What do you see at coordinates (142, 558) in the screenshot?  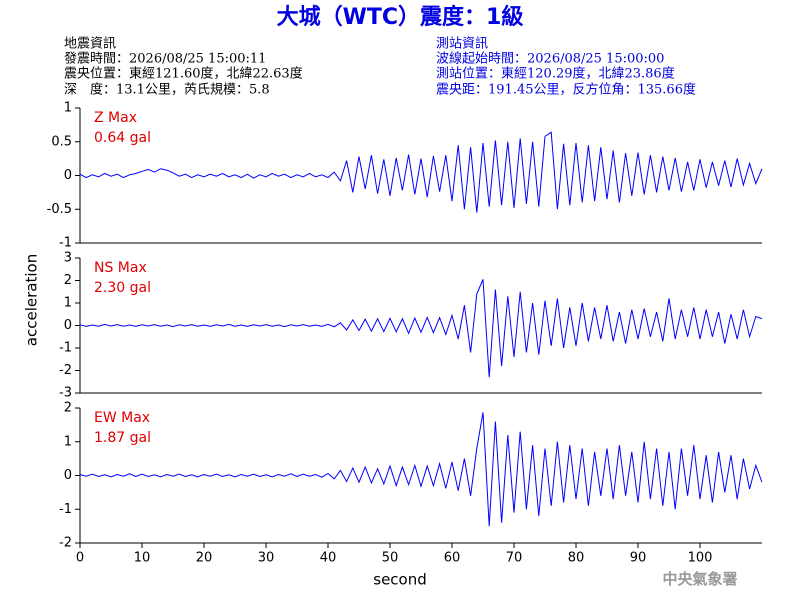 I see `x-tick-label: 10` at bounding box center [142, 558].